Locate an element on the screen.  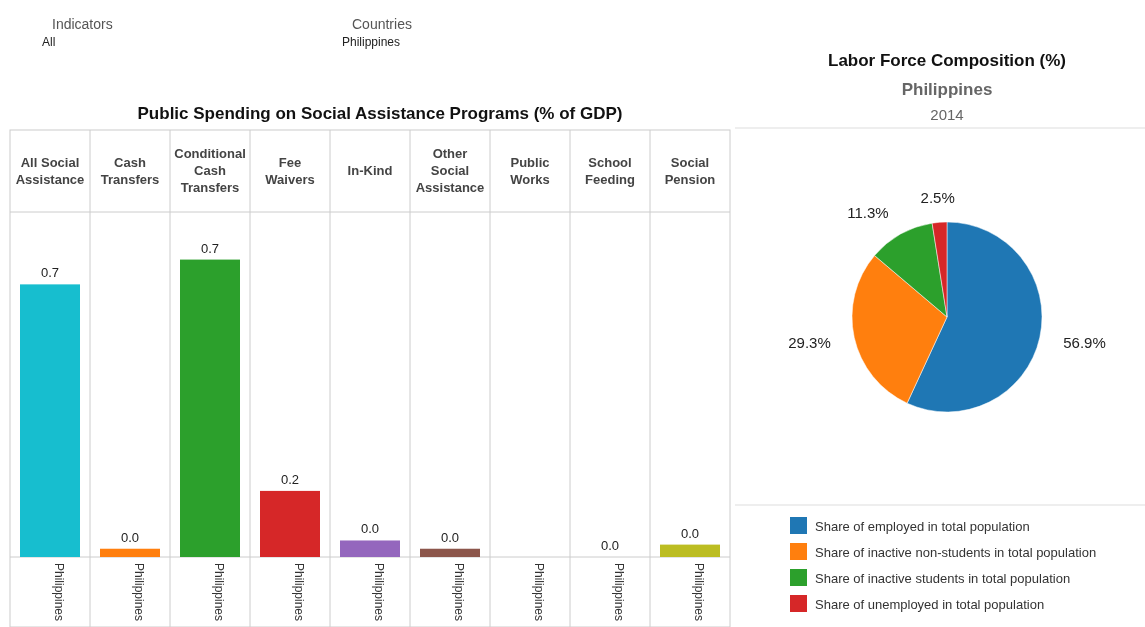
chart-title: Public Spending on Social Assistance Programs (% of GDP) is located at coordinates (380, 113).